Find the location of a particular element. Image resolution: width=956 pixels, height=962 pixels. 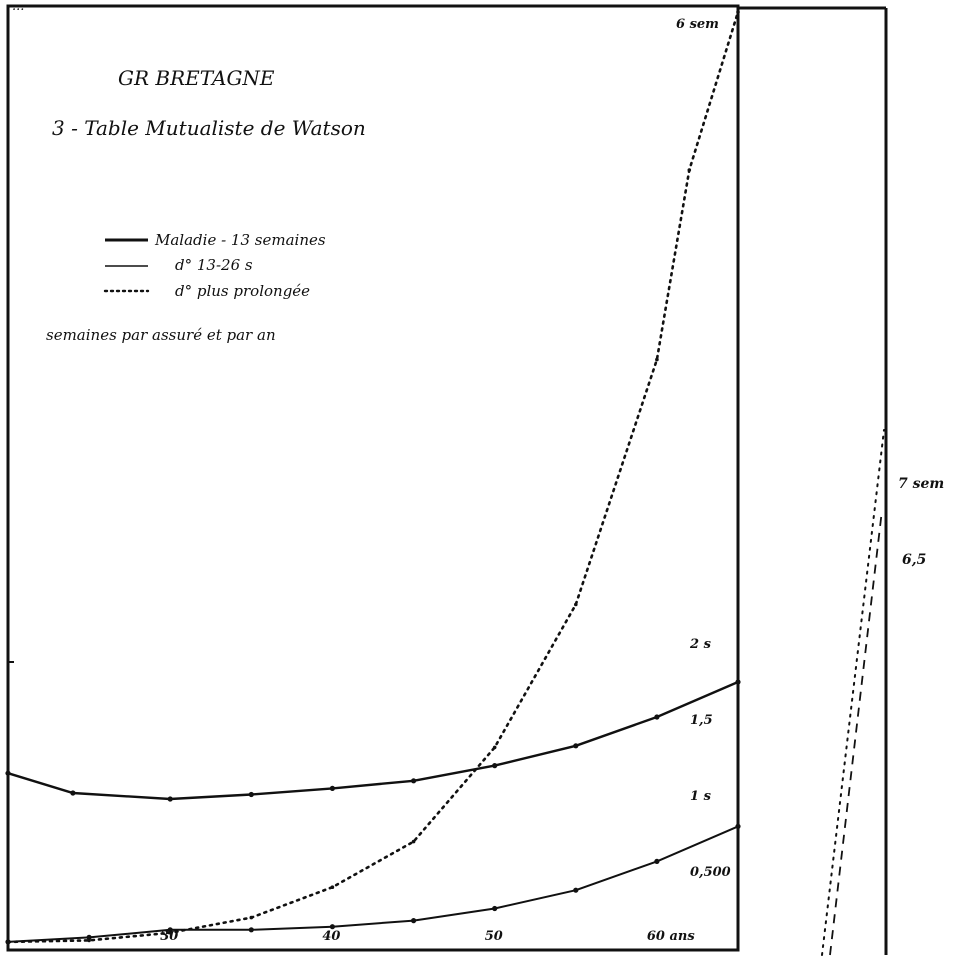

y-tick-label: 1,5 is located at coordinates (701, 720).